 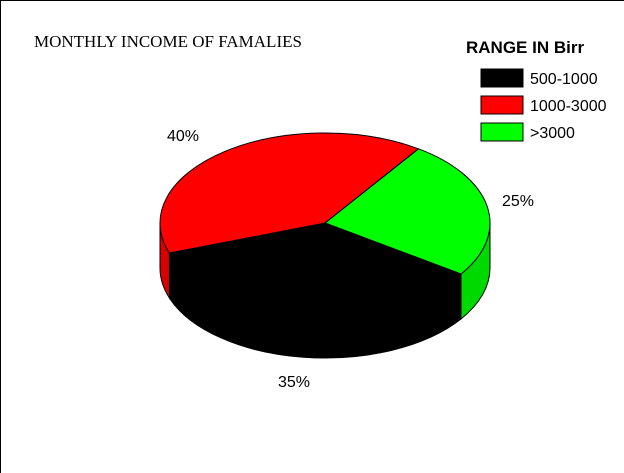 I want to click on legend-swatch-gt3000, so click(x=502, y=132).